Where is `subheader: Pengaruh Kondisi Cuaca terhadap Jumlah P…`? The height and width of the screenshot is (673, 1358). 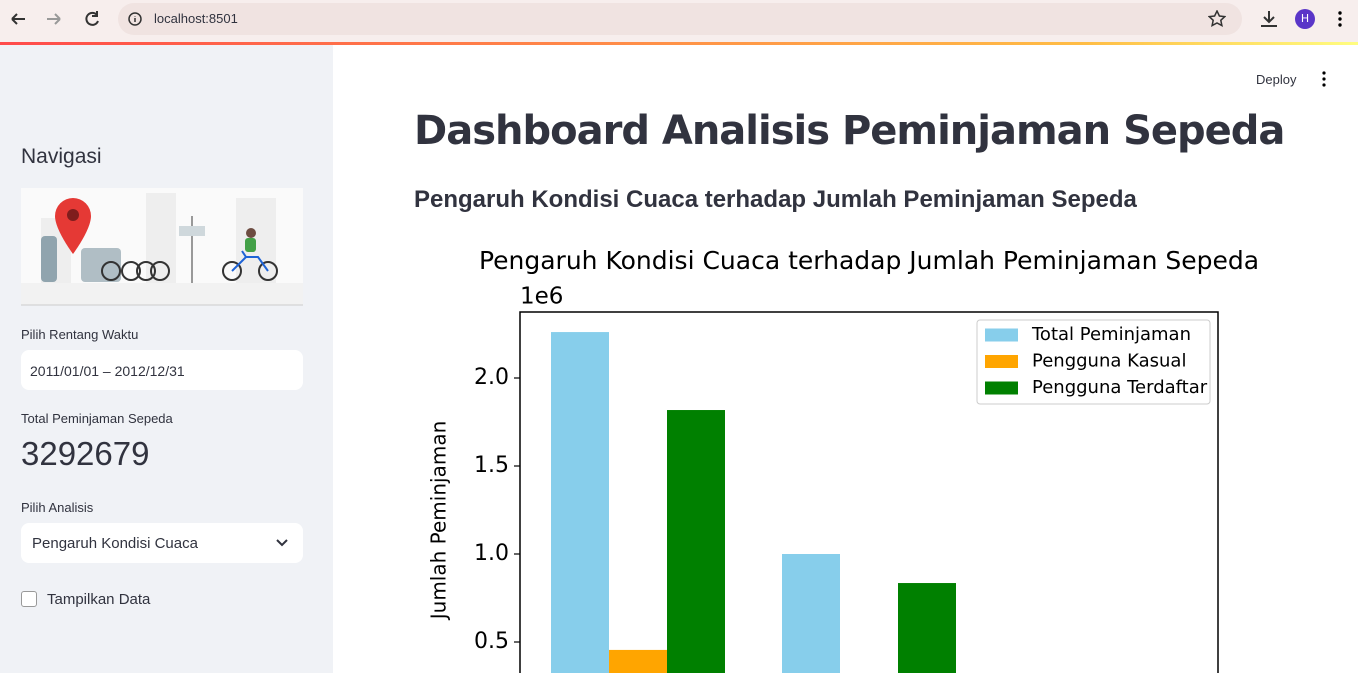
subheader: Pengaruh Kondisi Cuaca terhadap Jumlah P… is located at coordinates (775, 199).